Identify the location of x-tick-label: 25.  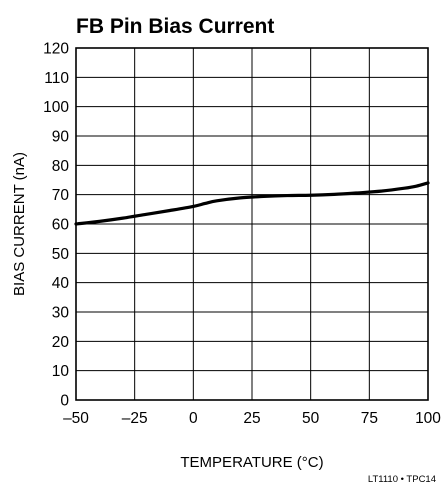
(251, 418).